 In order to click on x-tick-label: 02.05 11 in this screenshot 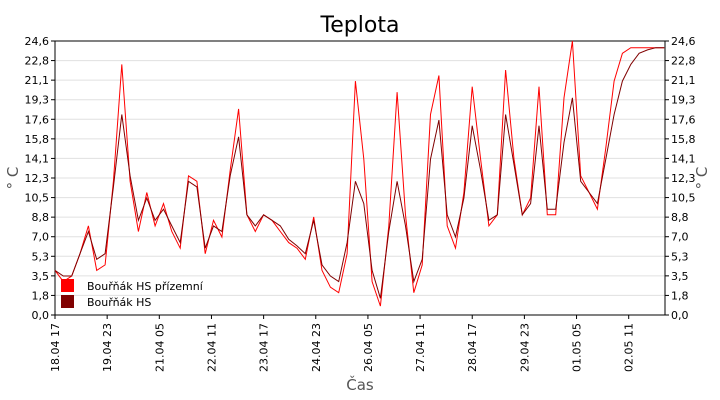, I will do `click(629, 347)`.